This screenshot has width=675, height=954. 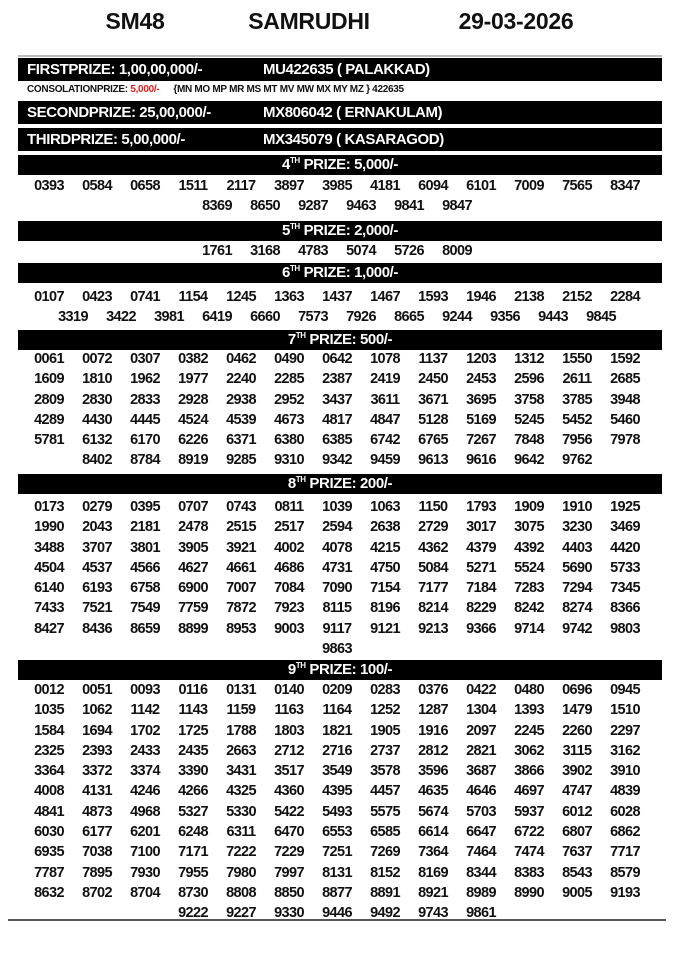 What do you see at coordinates (529, 690) in the screenshot?
I see `winning-number: 0480` at bounding box center [529, 690].